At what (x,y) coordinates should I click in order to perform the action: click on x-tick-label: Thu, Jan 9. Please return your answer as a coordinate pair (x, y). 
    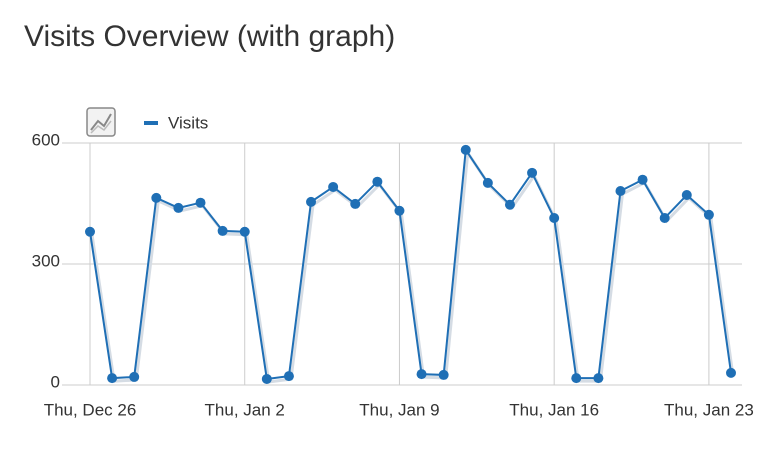
    Looking at the image, I should click on (399, 409).